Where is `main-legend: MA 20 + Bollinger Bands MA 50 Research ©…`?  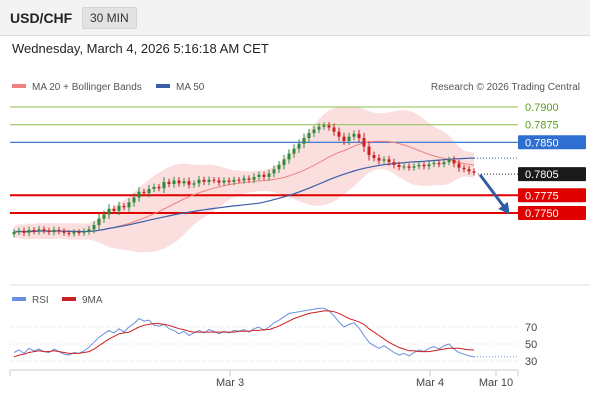 main-legend: MA 20 + Bollinger Bands MA 50 Research ©… is located at coordinates (296, 87).